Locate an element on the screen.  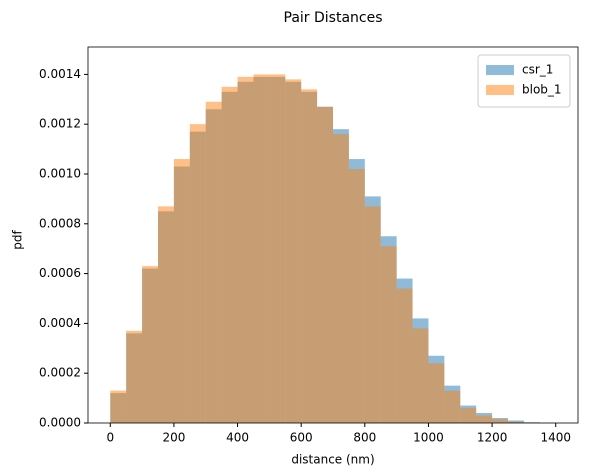
y-tick-label: 0.0014 is located at coordinates (60, 74).